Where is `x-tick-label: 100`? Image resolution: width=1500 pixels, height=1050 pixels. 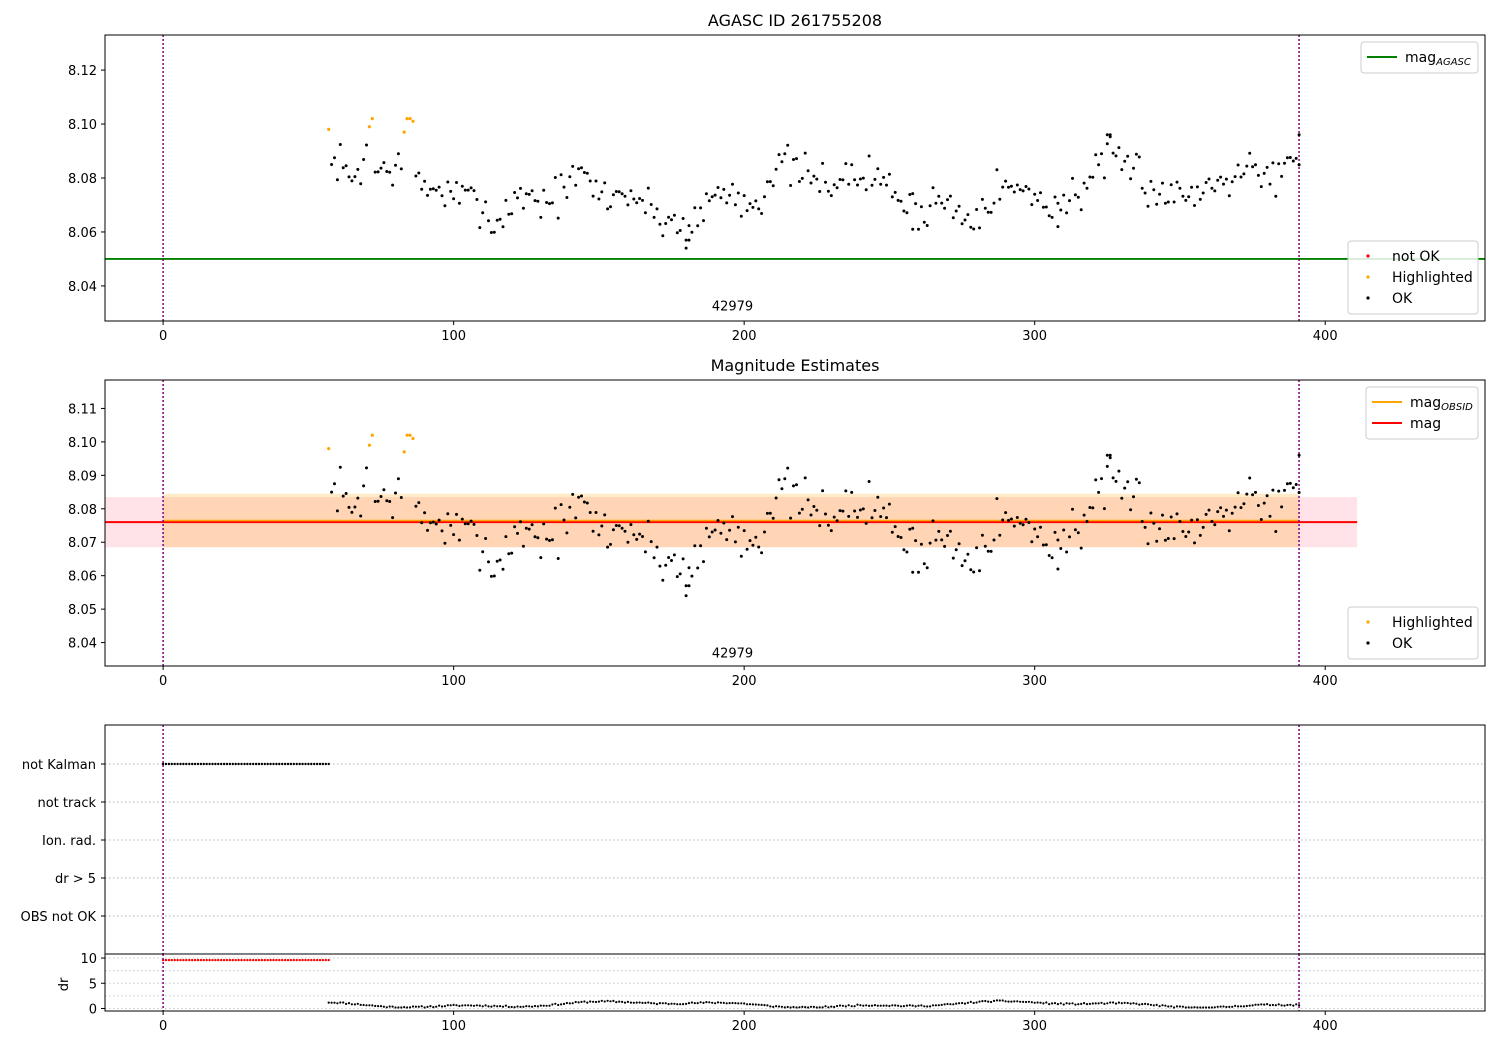 x-tick-label: 100 is located at coordinates (453, 681).